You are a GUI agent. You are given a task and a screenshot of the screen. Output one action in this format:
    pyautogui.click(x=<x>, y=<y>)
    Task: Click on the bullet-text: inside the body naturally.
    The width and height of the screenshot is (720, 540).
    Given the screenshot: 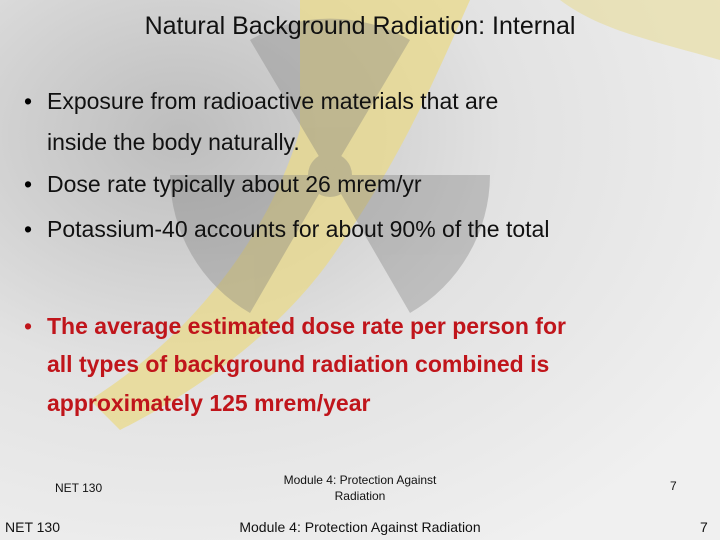 What is the action you would take?
    pyautogui.click(x=173, y=142)
    